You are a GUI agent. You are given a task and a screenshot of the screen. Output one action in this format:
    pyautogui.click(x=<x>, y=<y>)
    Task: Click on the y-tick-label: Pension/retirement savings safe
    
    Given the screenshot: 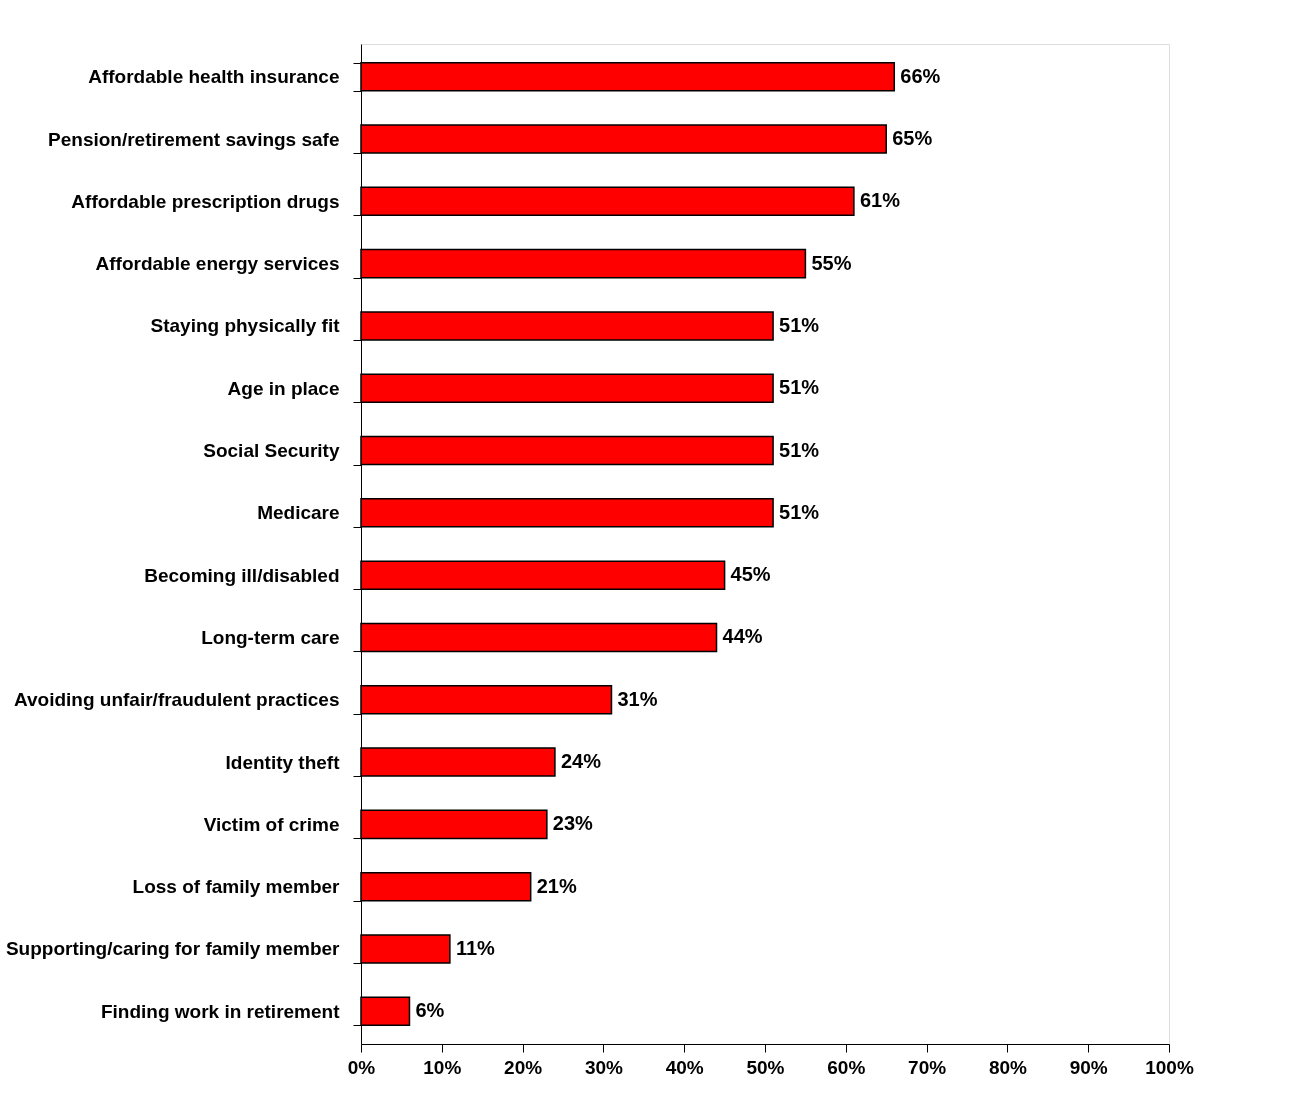 What is the action you would take?
    pyautogui.click(x=194, y=139)
    